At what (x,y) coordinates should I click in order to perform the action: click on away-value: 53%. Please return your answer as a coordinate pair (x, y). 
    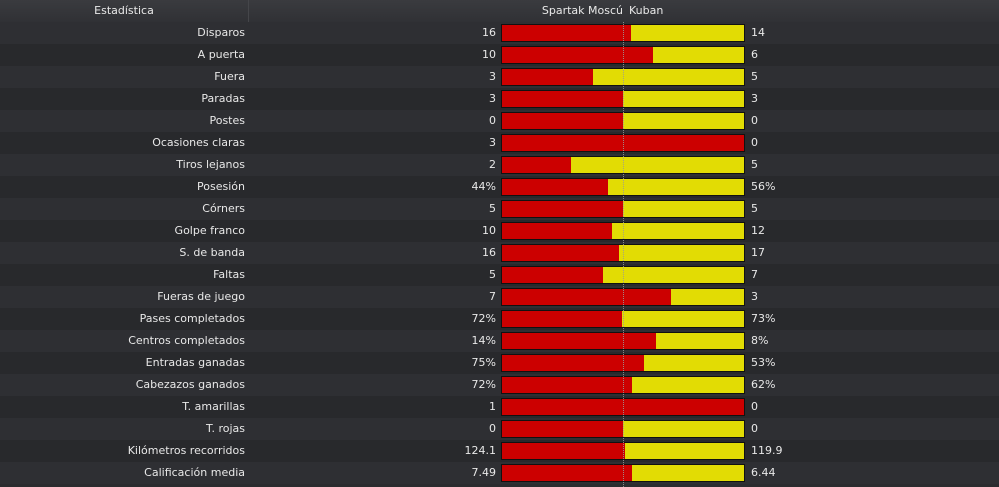
    Looking at the image, I should click on (763, 362).